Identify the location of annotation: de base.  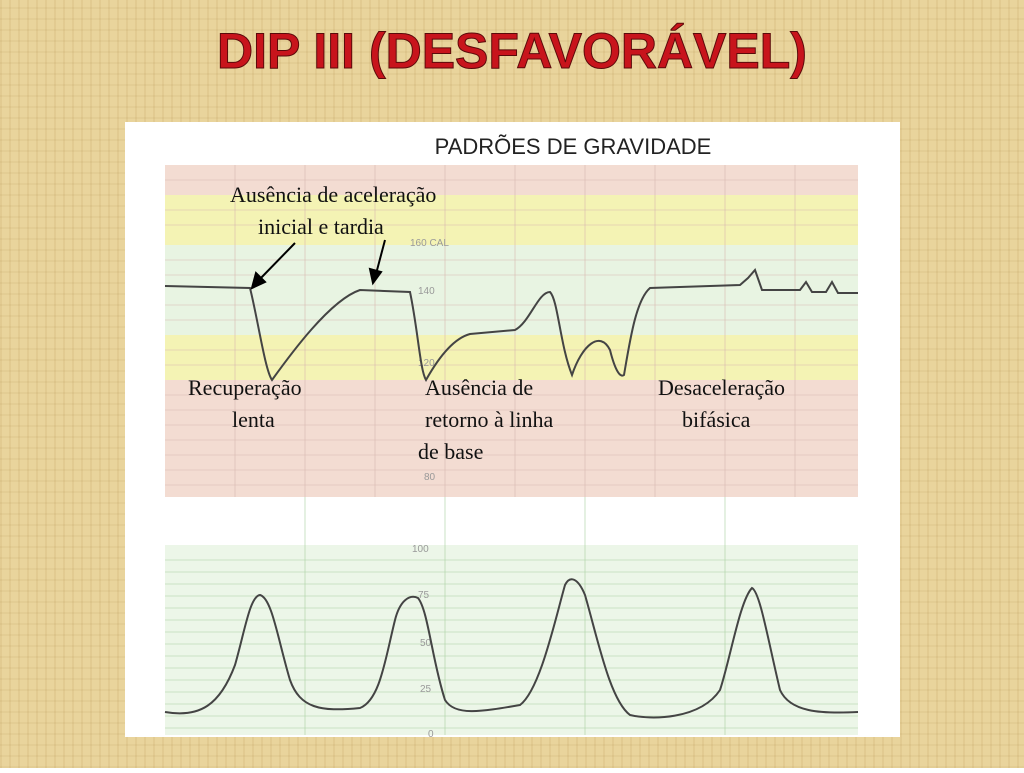
(450, 451).